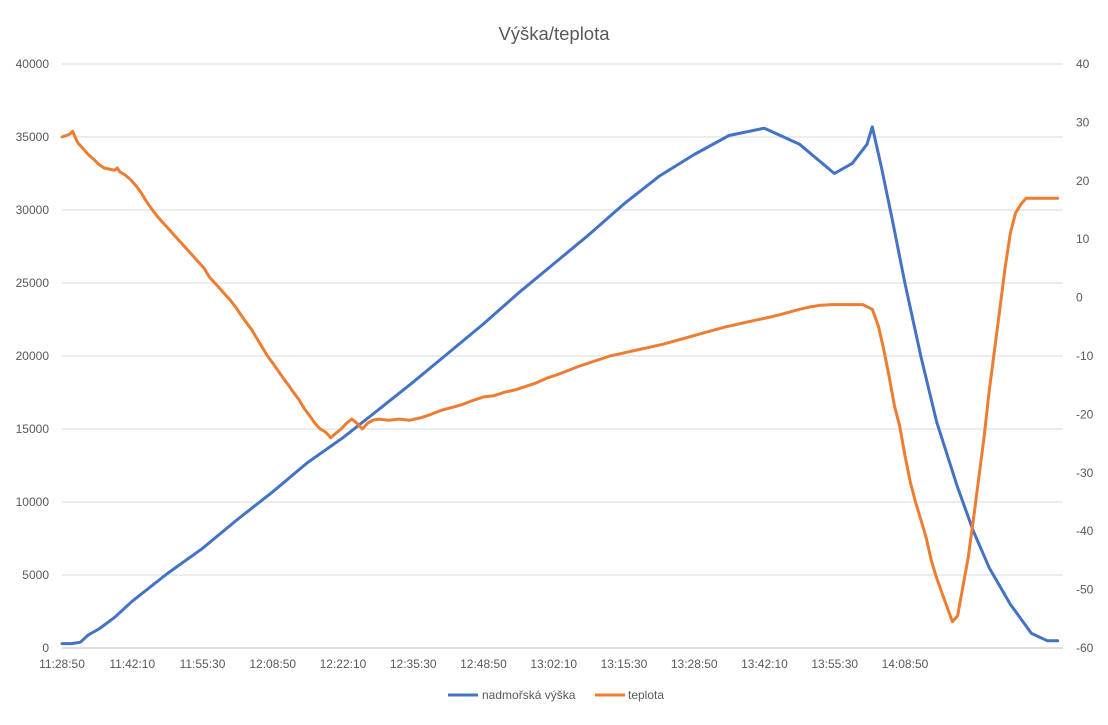 This screenshot has width=1108, height=725. What do you see at coordinates (62, 664) in the screenshot?
I see `x-tick-label: 11:28:50` at bounding box center [62, 664].